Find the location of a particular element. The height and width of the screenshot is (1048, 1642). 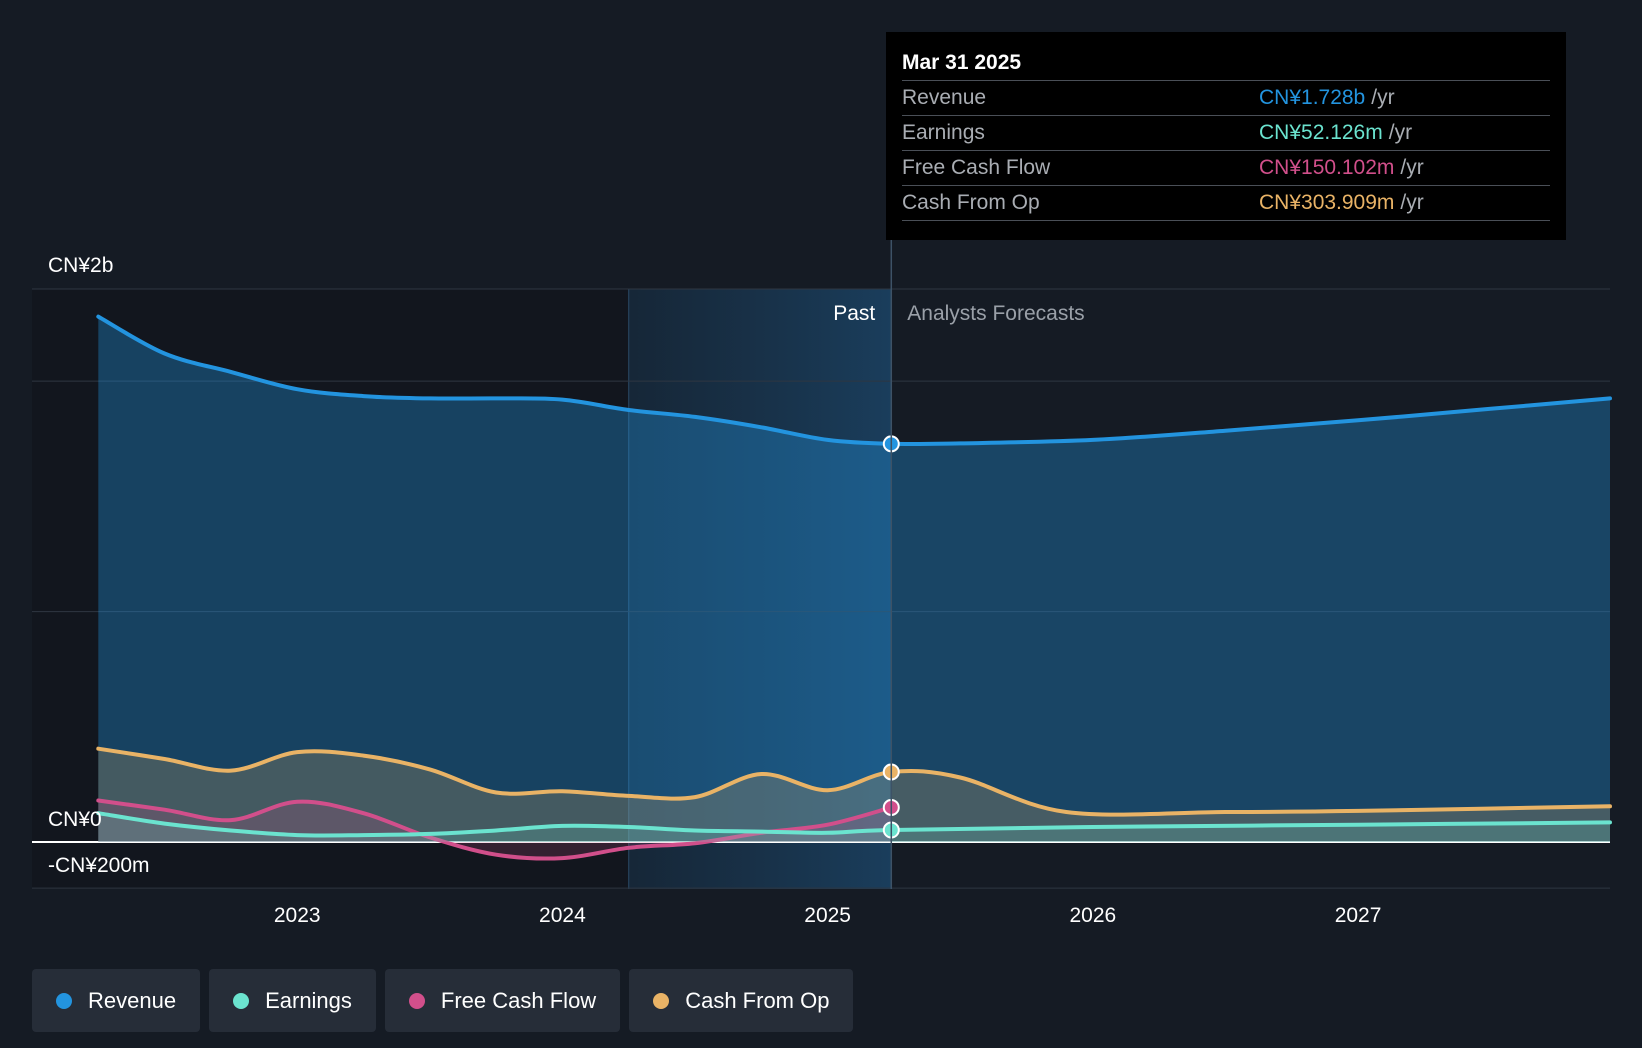

y-tick-label: CN¥0 is located at coordinates (75, 819).